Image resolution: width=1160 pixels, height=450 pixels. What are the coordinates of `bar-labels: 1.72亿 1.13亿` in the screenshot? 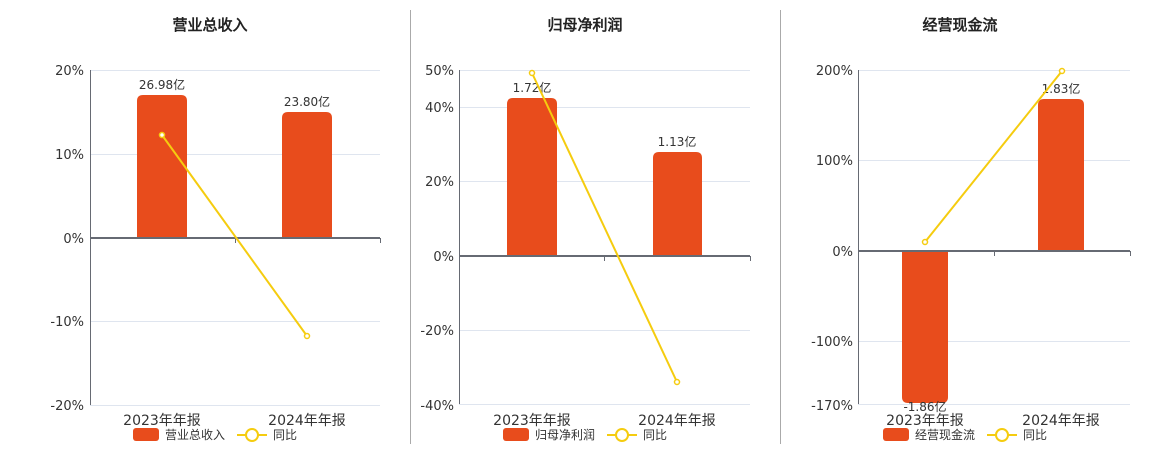 It's located at (605, 114).